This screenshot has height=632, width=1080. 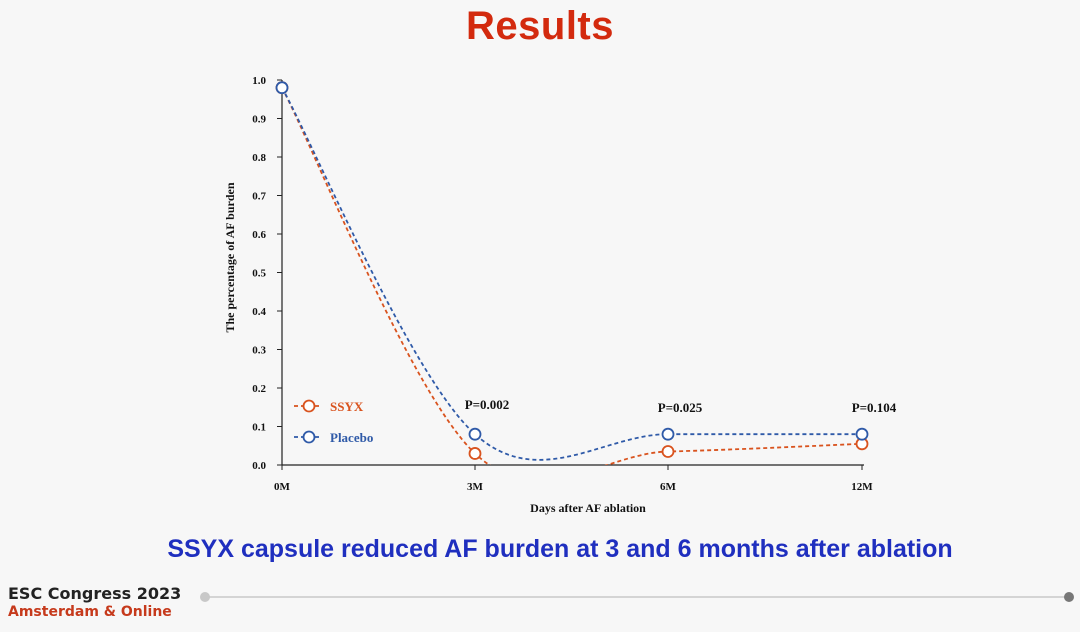 I want to click on y-tick-label: 0.3, so click(x=259, y=351).